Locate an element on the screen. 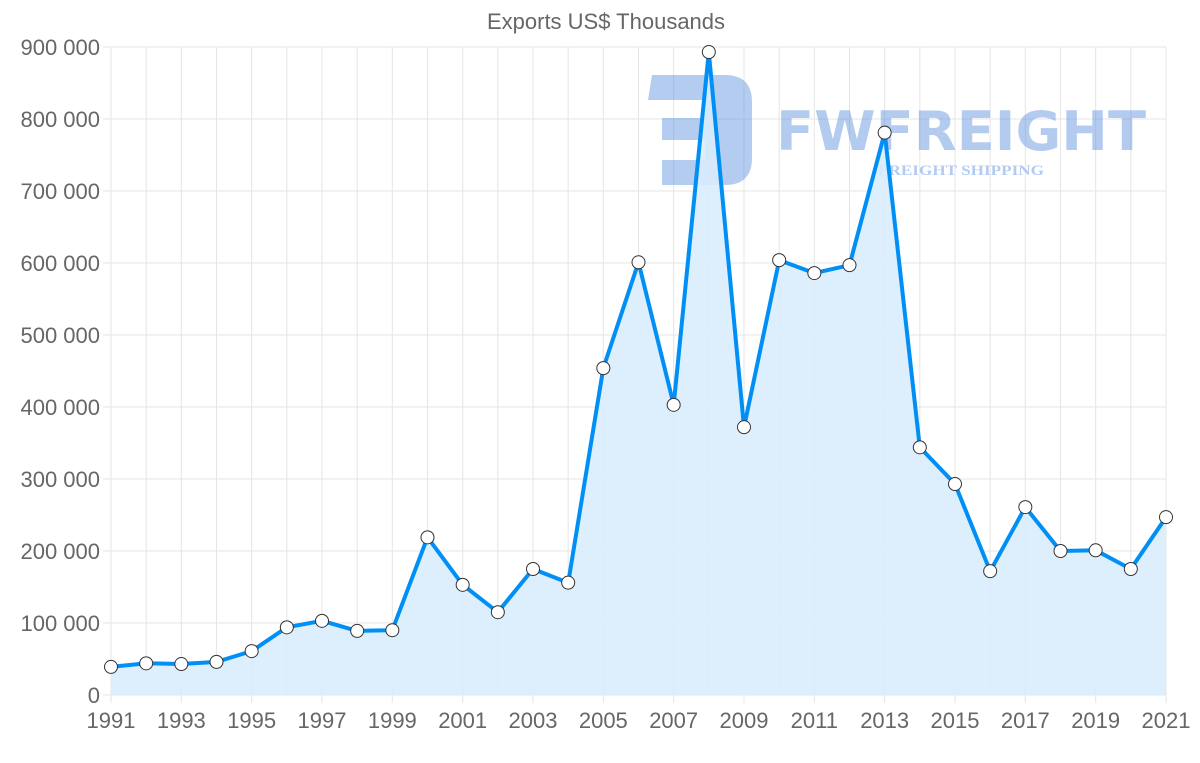 This screenshot has height=763, width=1200. x-tick-label: 2001 is located at coordinates (462, 720).